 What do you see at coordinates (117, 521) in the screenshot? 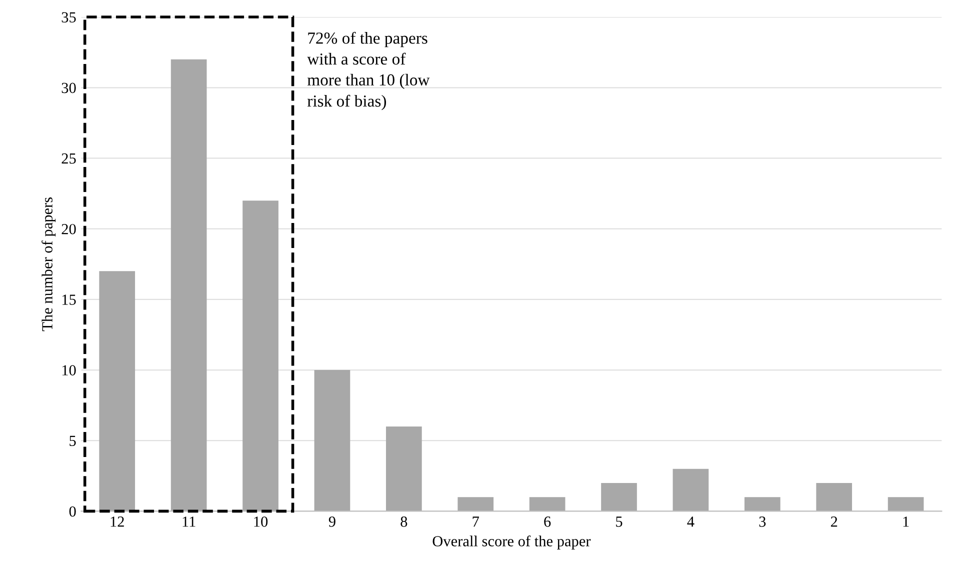
I see `x-tick-label: 12` at bounding box center [117, 521].